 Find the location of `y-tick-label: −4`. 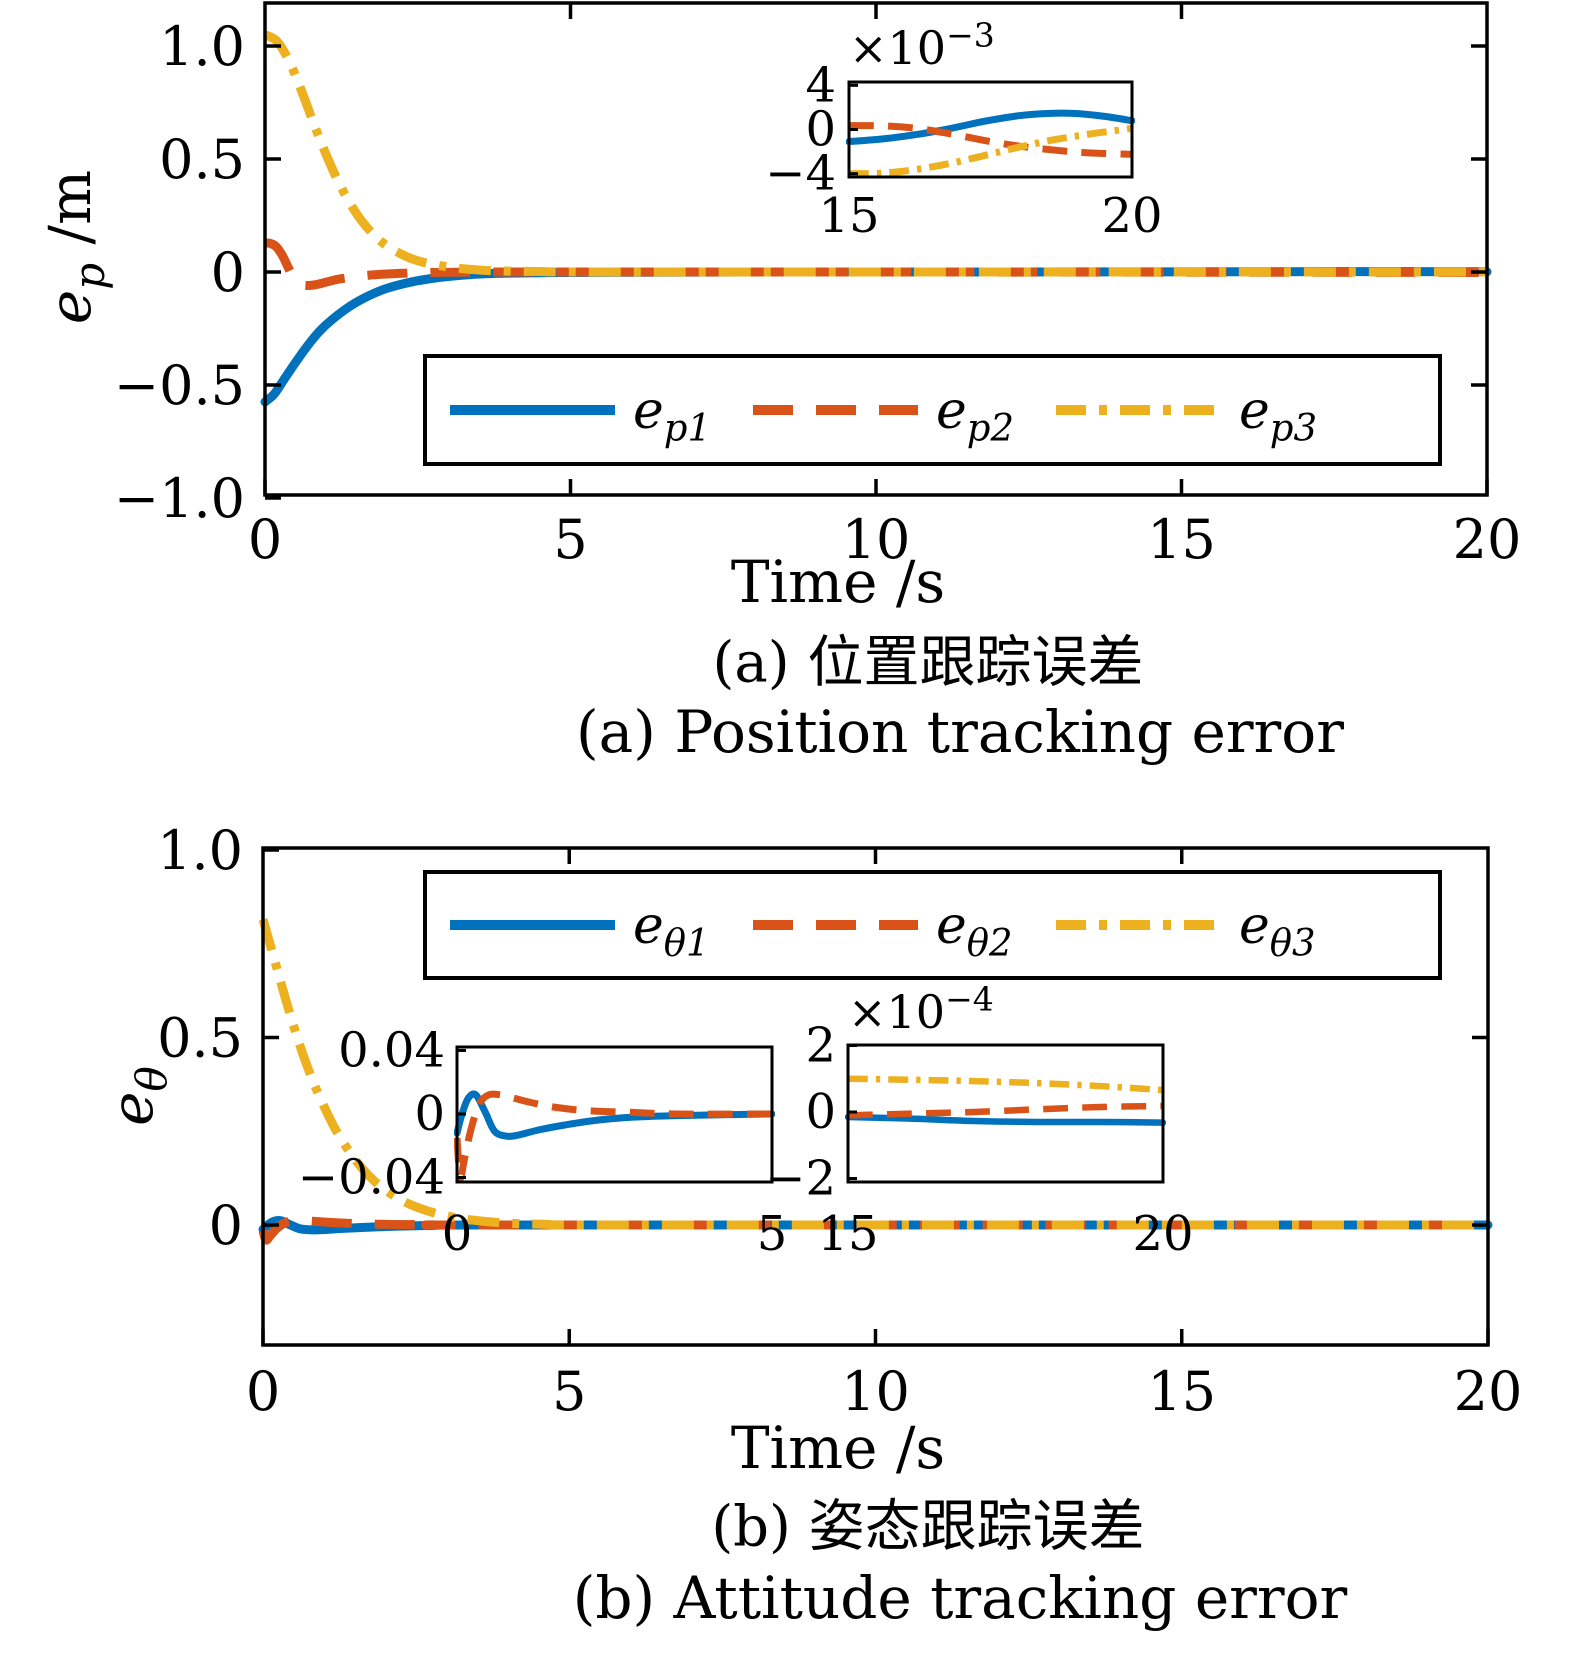

y-tick-label: −4 is located at coordinates (800, 174).